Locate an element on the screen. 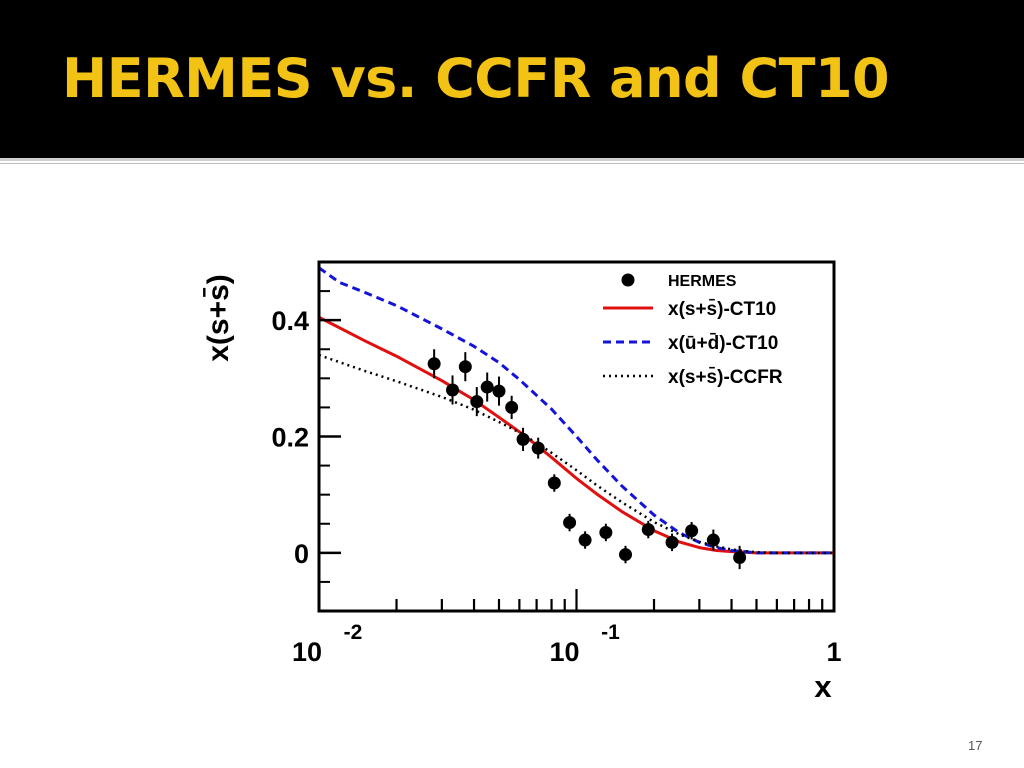 This screenshot has width=1024, height=768. y-tick-label: 0.2 is located at coordinates (290, 438).